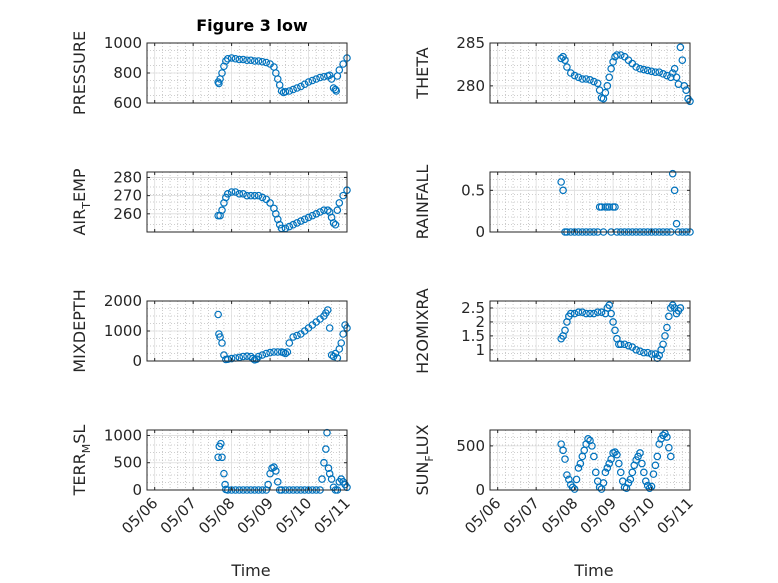 Image resolution: width=778 pixels, height=583 pixels. I want to click on y-axis-label: RAINFALL, so click(422, 202).